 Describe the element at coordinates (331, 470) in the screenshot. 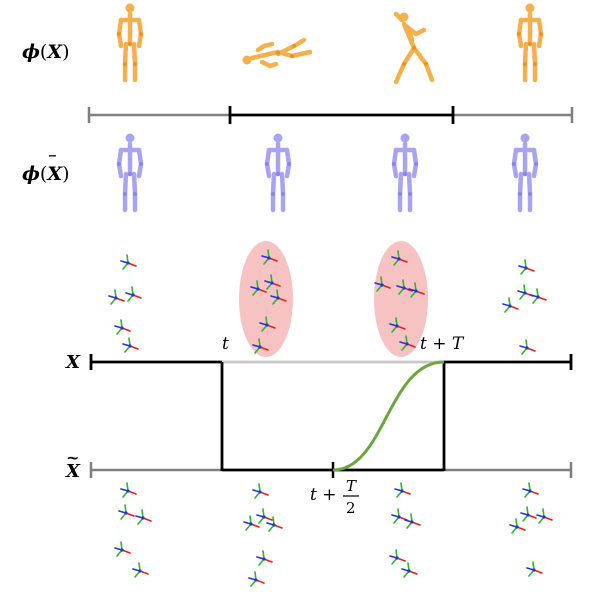

I see `xtilde-signal-line` at that location.